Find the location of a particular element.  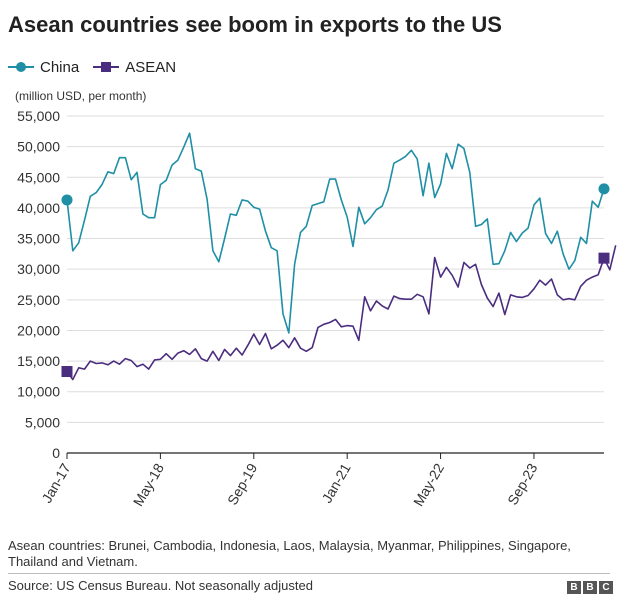

x-tick-label: Jan-21 is located at coordinates (336, 482).